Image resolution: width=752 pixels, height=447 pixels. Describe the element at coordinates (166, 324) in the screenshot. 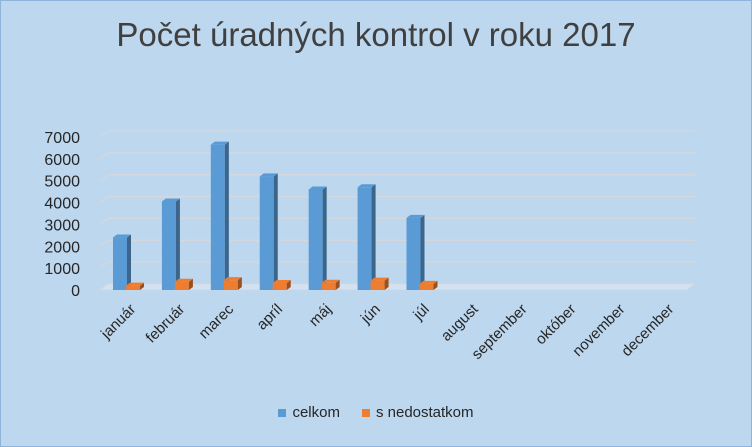

I see `x-tick-label: február` at that location.